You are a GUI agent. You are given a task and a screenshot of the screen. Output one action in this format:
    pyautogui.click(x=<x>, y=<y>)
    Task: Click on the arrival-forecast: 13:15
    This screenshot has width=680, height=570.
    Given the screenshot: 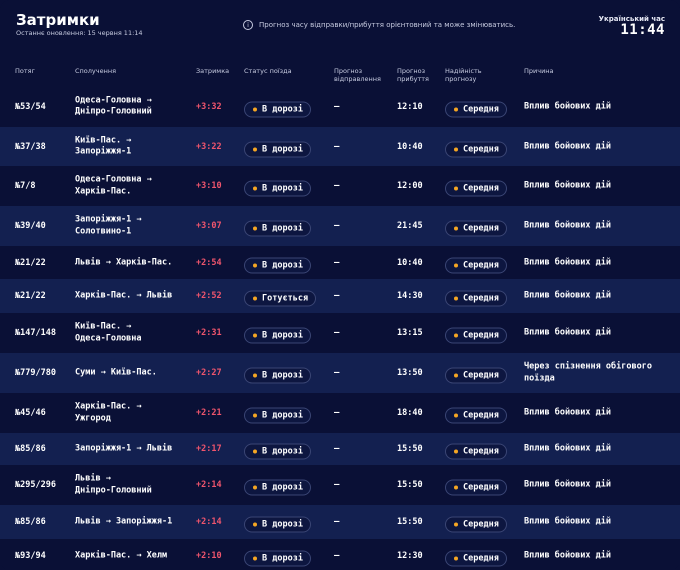 What is the action you would take?
    pyautogui.click(x=410, y=333)
    